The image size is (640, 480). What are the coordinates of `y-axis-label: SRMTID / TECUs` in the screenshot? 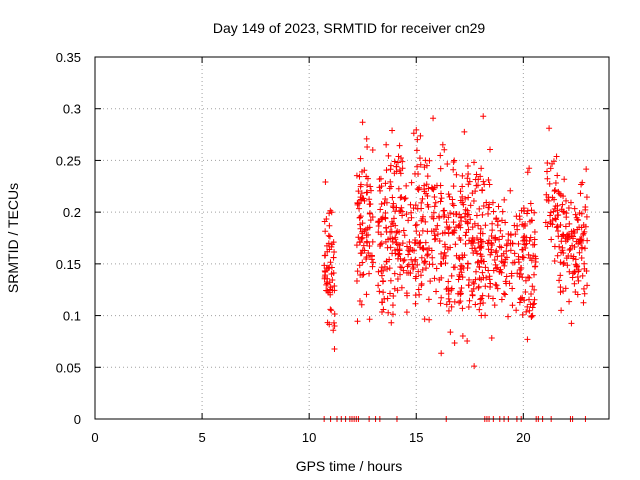 It's located at (13, 238).